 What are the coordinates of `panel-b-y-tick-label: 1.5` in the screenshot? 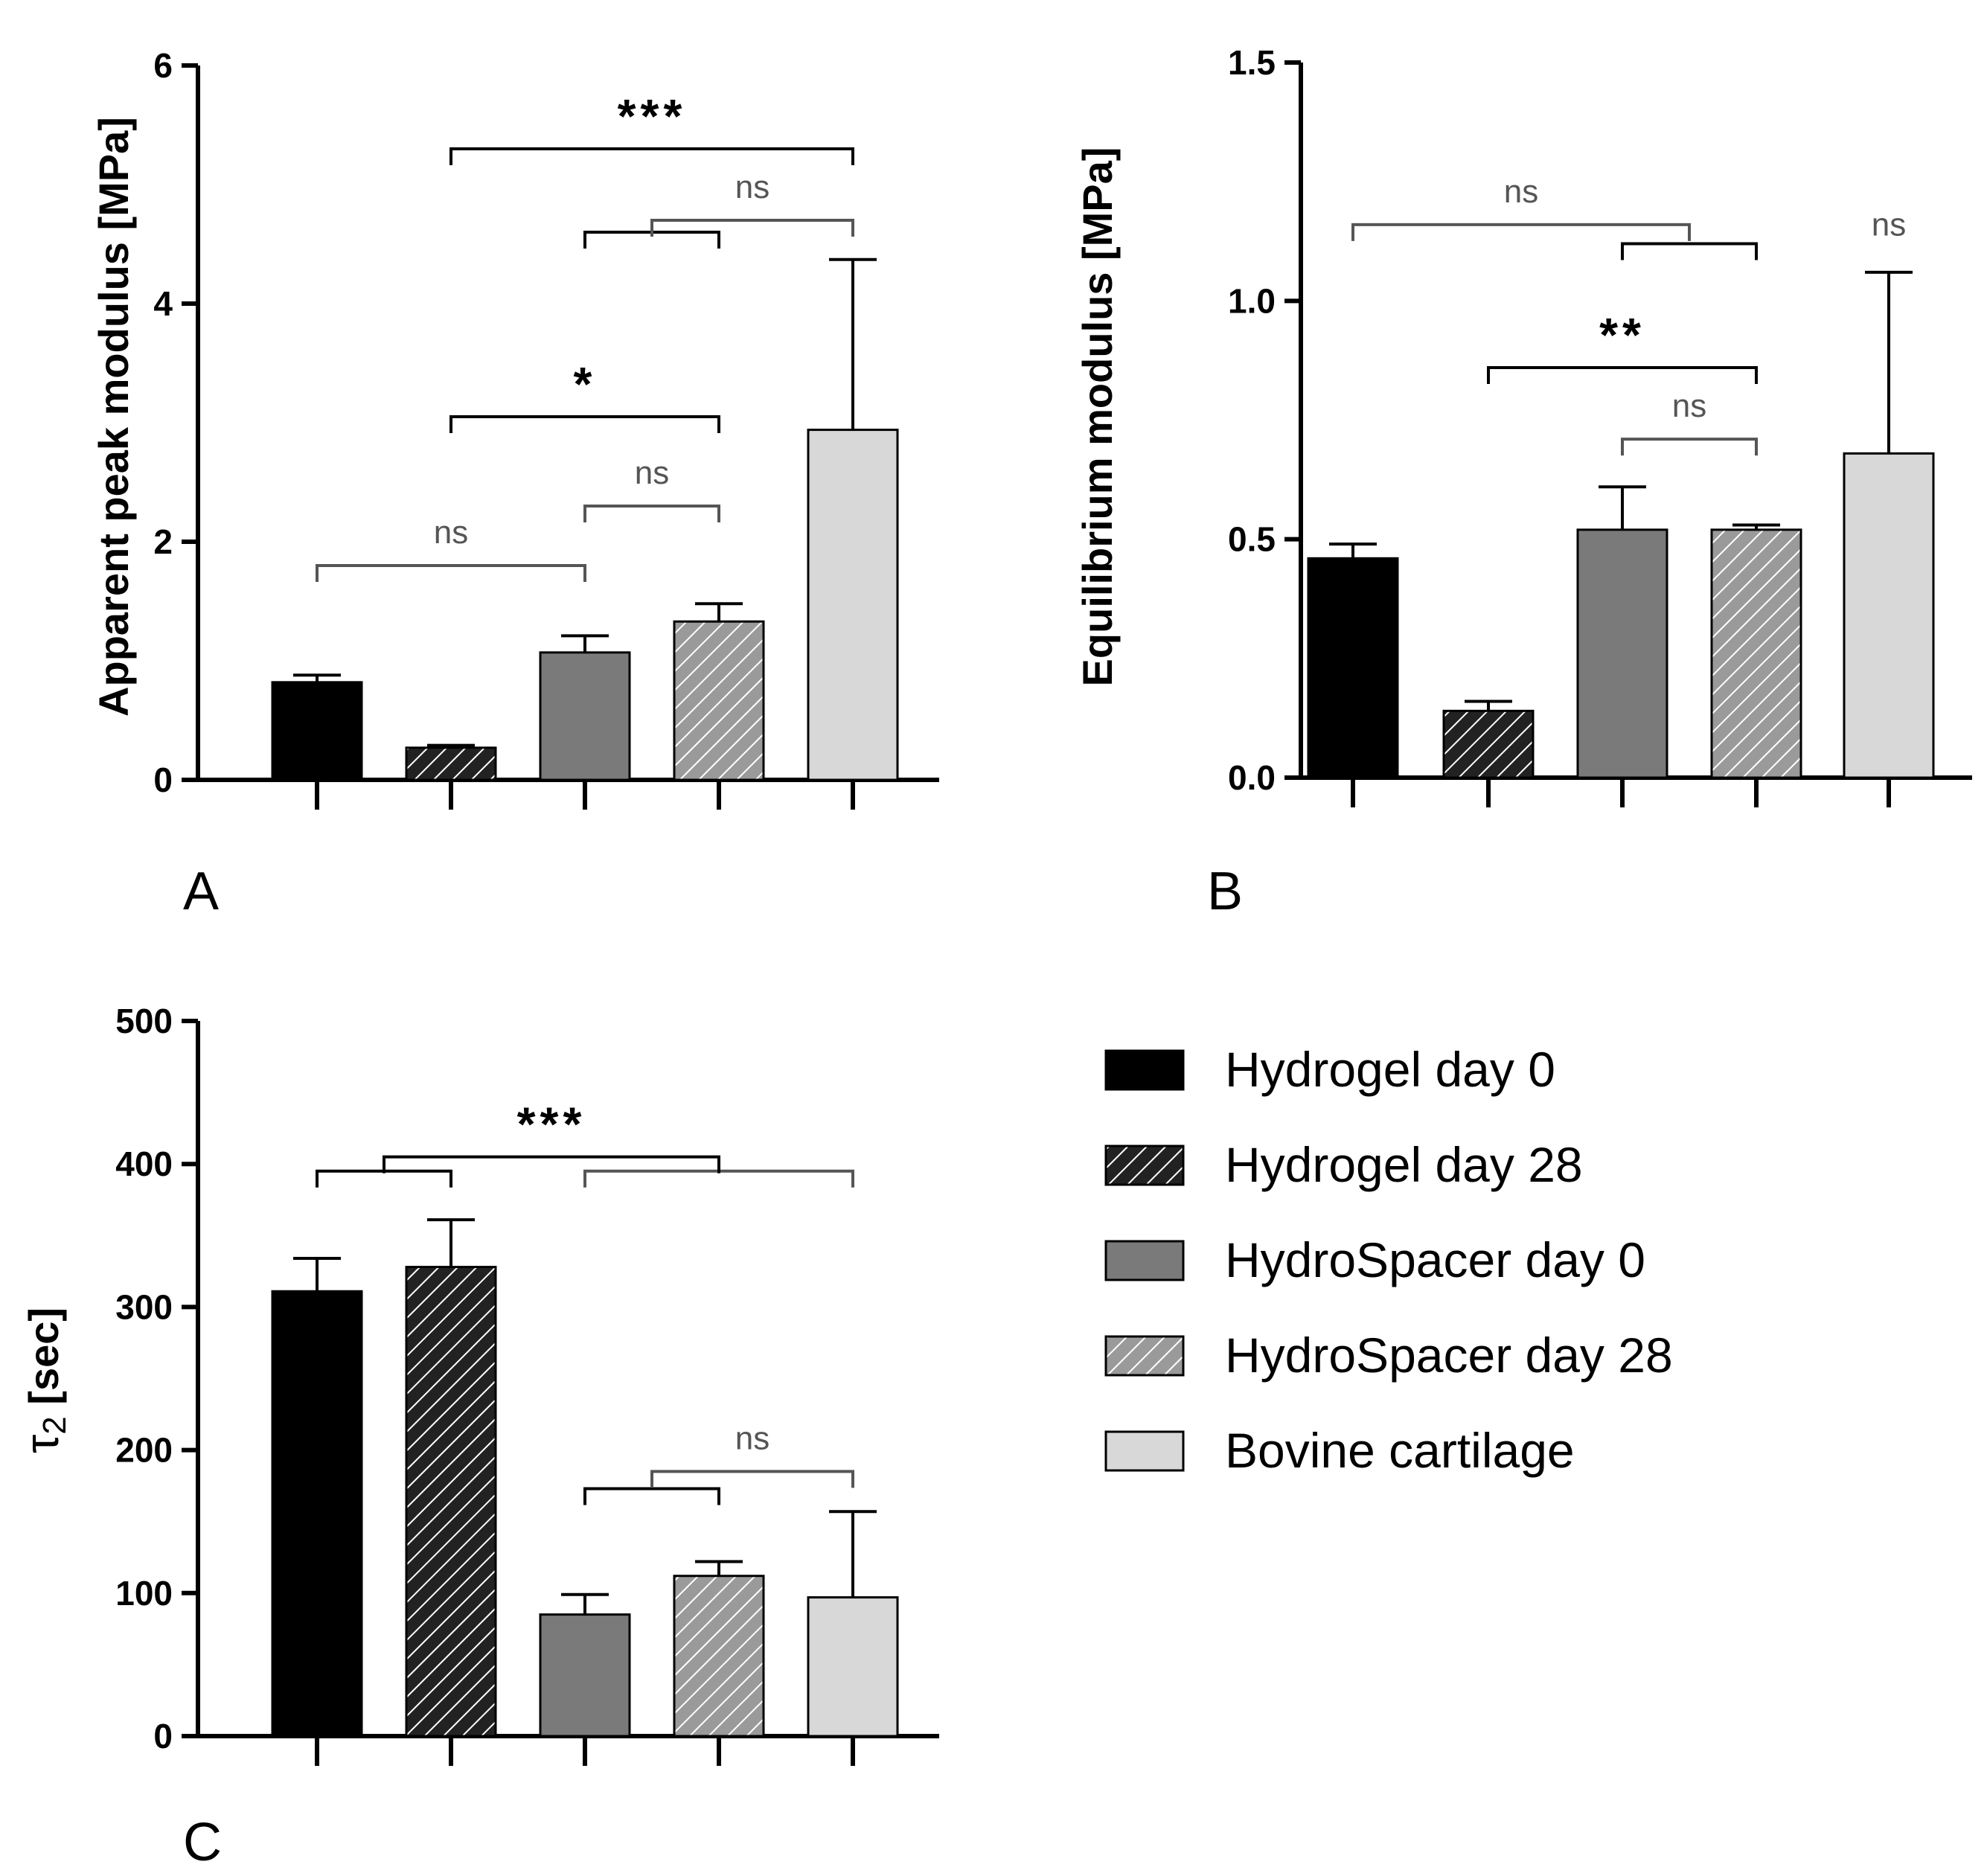 It's located at (1252, 62).